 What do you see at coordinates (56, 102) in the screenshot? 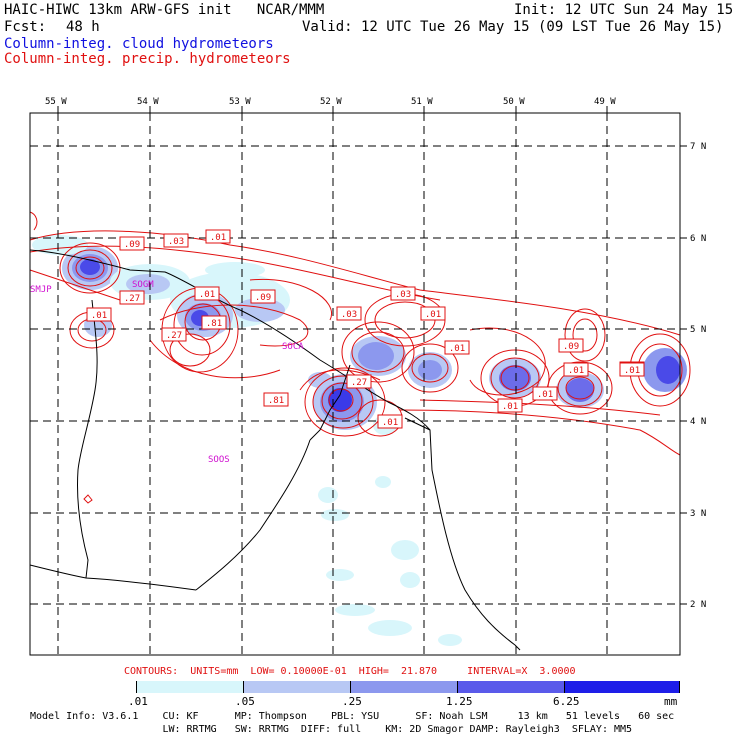
I see `lon-label: 55 W` at bounding box center [56, 102].